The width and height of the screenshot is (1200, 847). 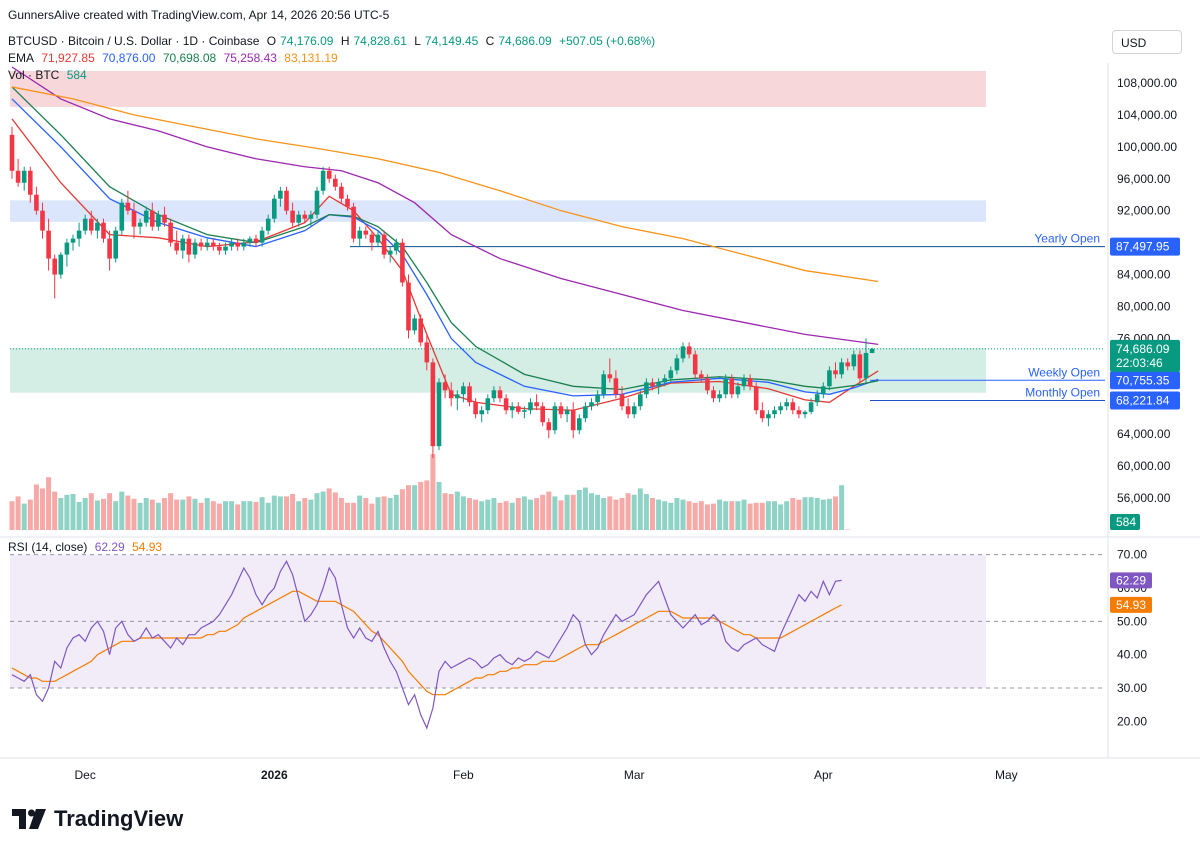 What do you see at coordinates (49, 75) in the screenshot?
I see `volume-legend: Vol · BTC 584` at bounding box center [49, 75].